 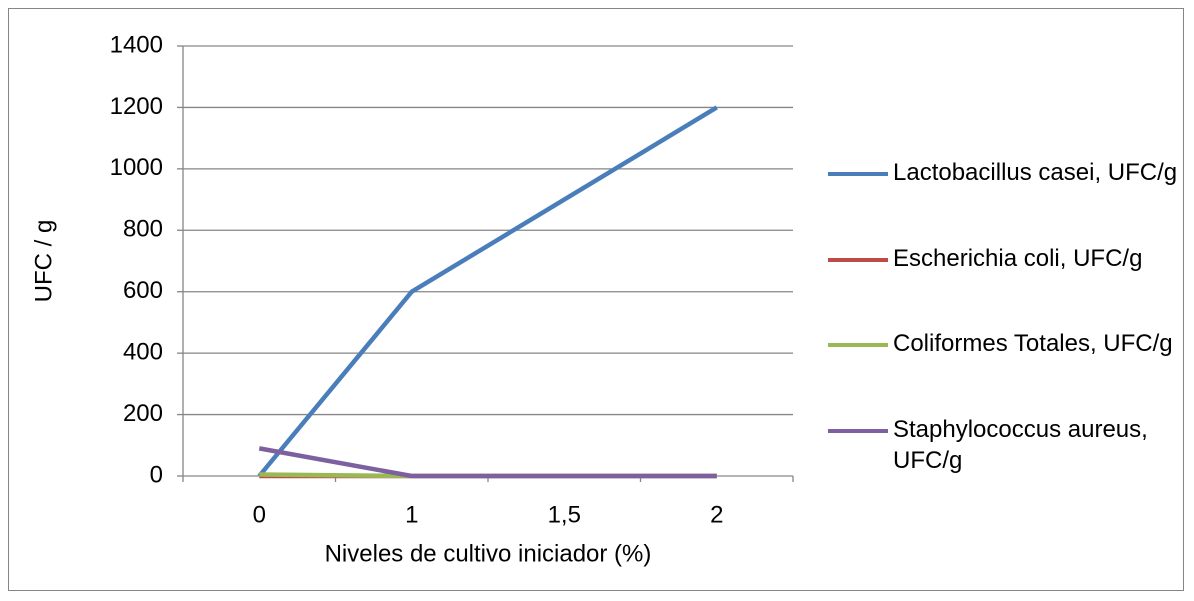 What do you see at coordinates (156, 474) in the screenshot?
I see `y-tick-label: 0` at bounding box center [156, 474].